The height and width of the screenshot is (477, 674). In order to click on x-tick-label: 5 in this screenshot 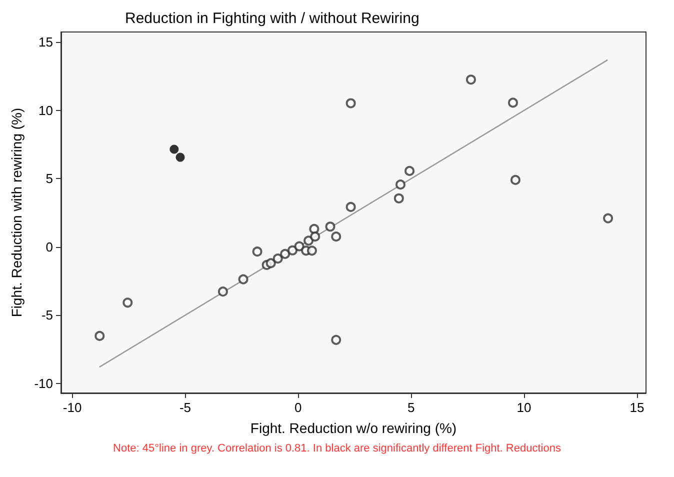, I will do `click(411, 407)`.